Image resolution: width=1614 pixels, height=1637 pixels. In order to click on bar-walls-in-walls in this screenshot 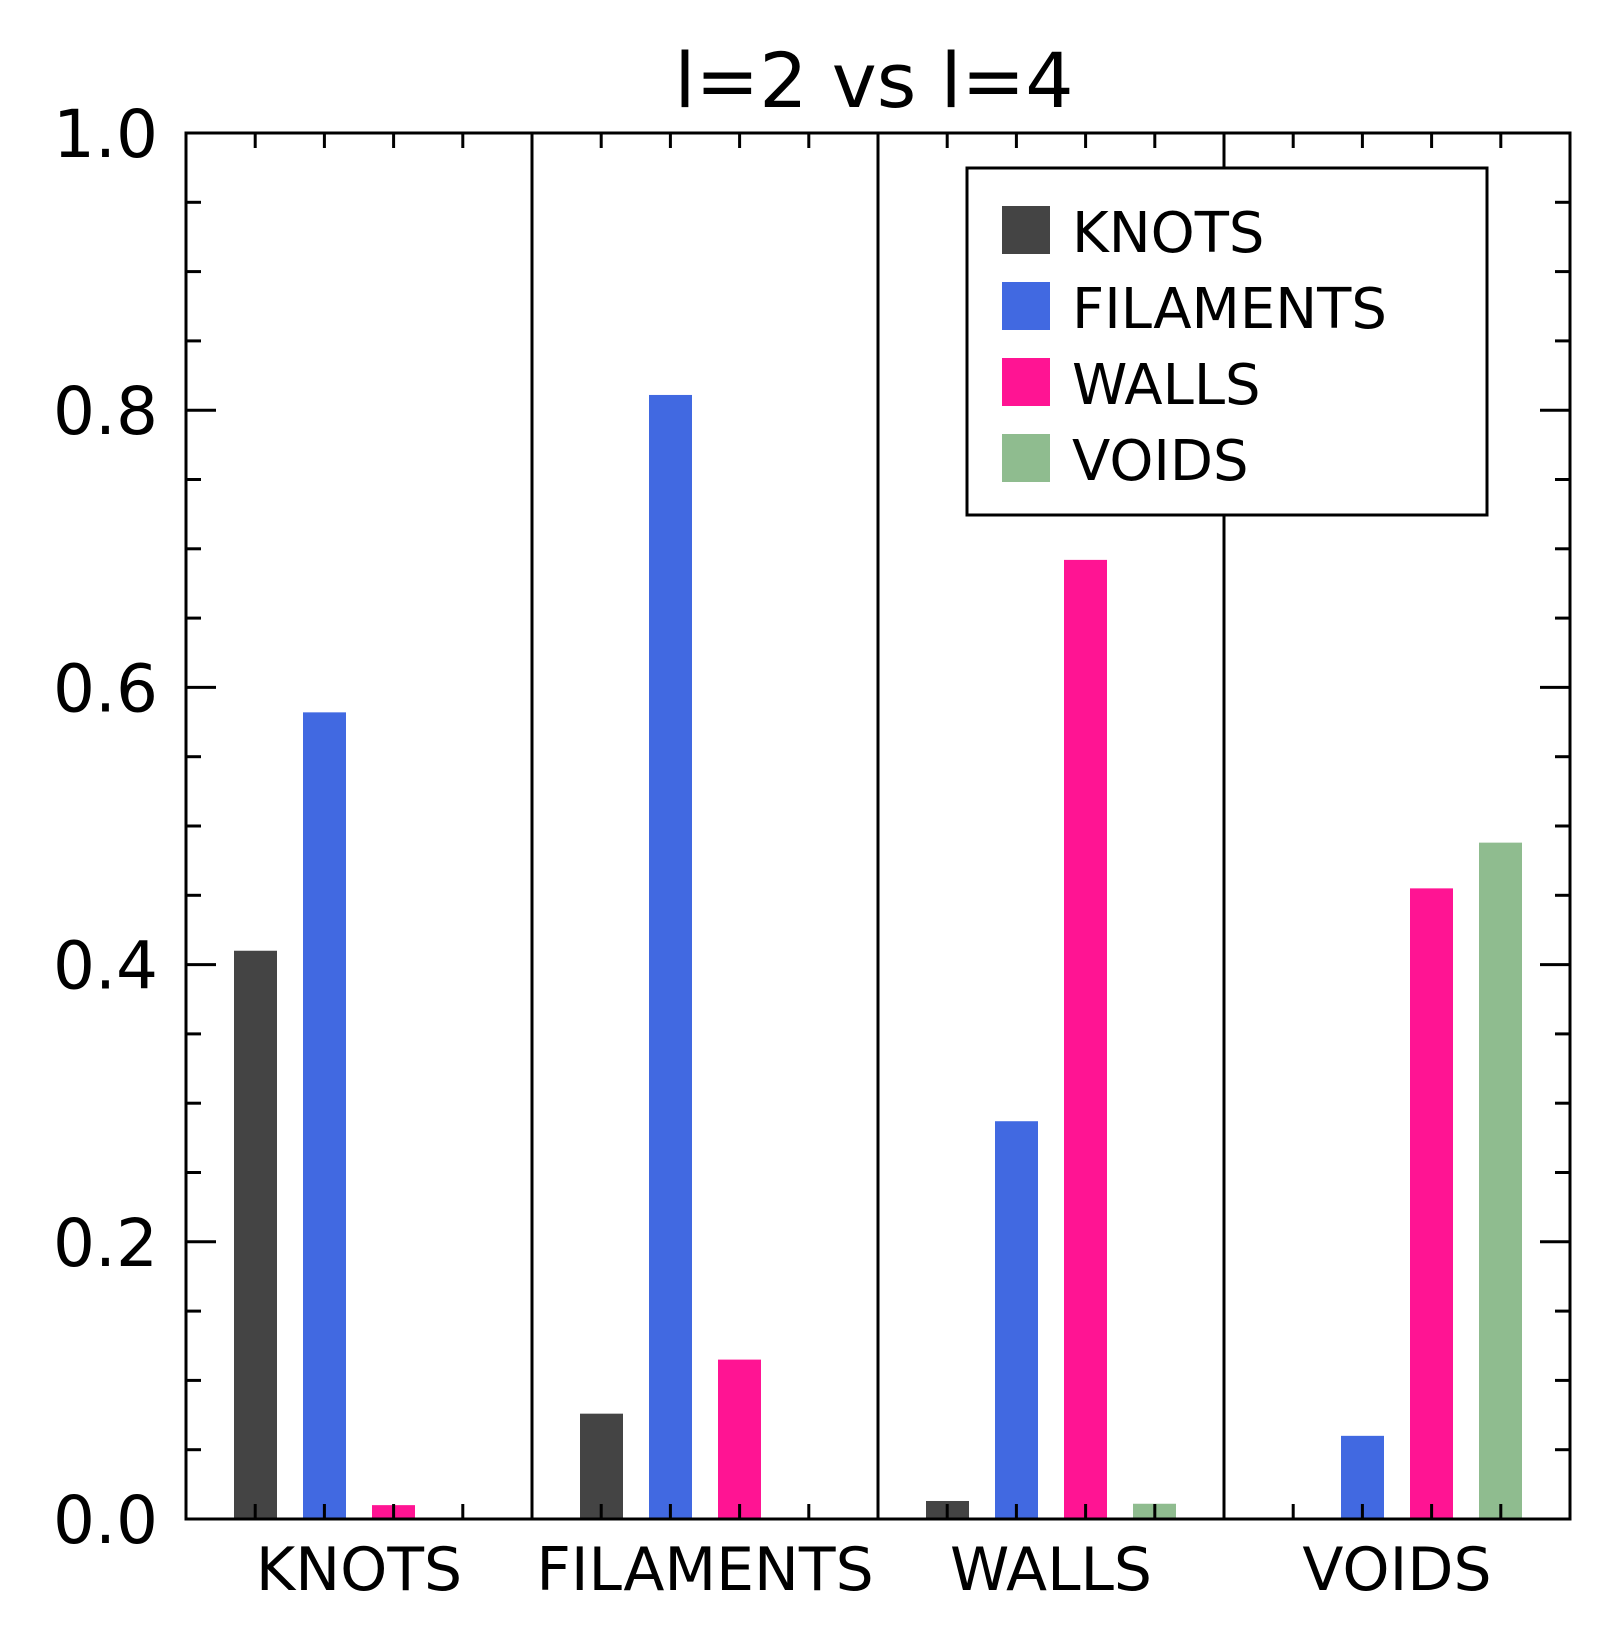, I will do `click(1085, 1039)`.